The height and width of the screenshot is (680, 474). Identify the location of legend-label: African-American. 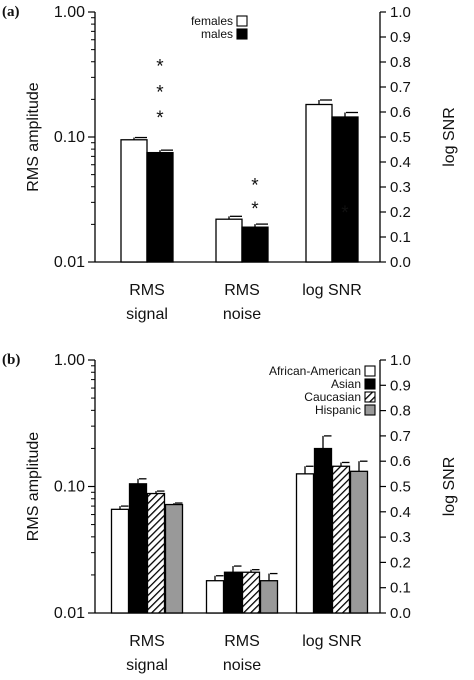
(315, 371).